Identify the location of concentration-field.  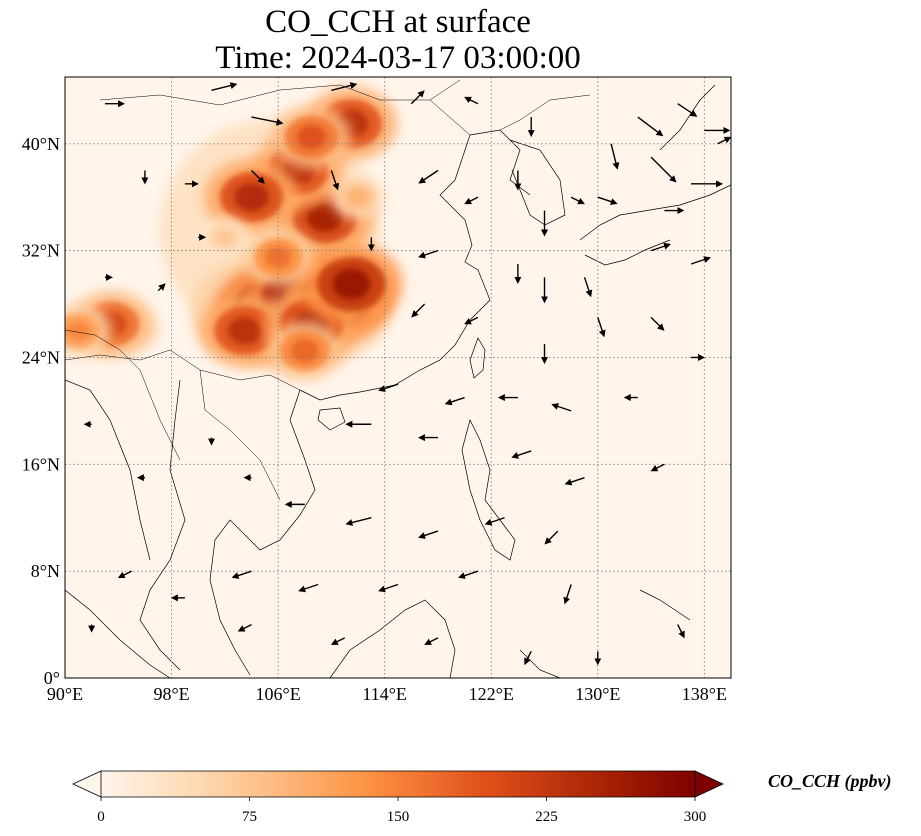
(234, 234).